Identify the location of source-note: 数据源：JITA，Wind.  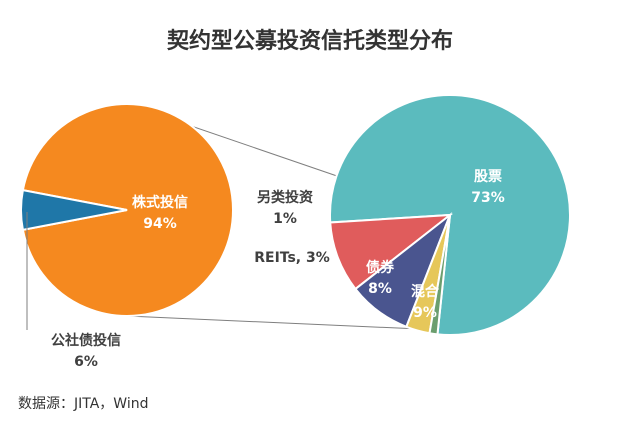
(83, 404).